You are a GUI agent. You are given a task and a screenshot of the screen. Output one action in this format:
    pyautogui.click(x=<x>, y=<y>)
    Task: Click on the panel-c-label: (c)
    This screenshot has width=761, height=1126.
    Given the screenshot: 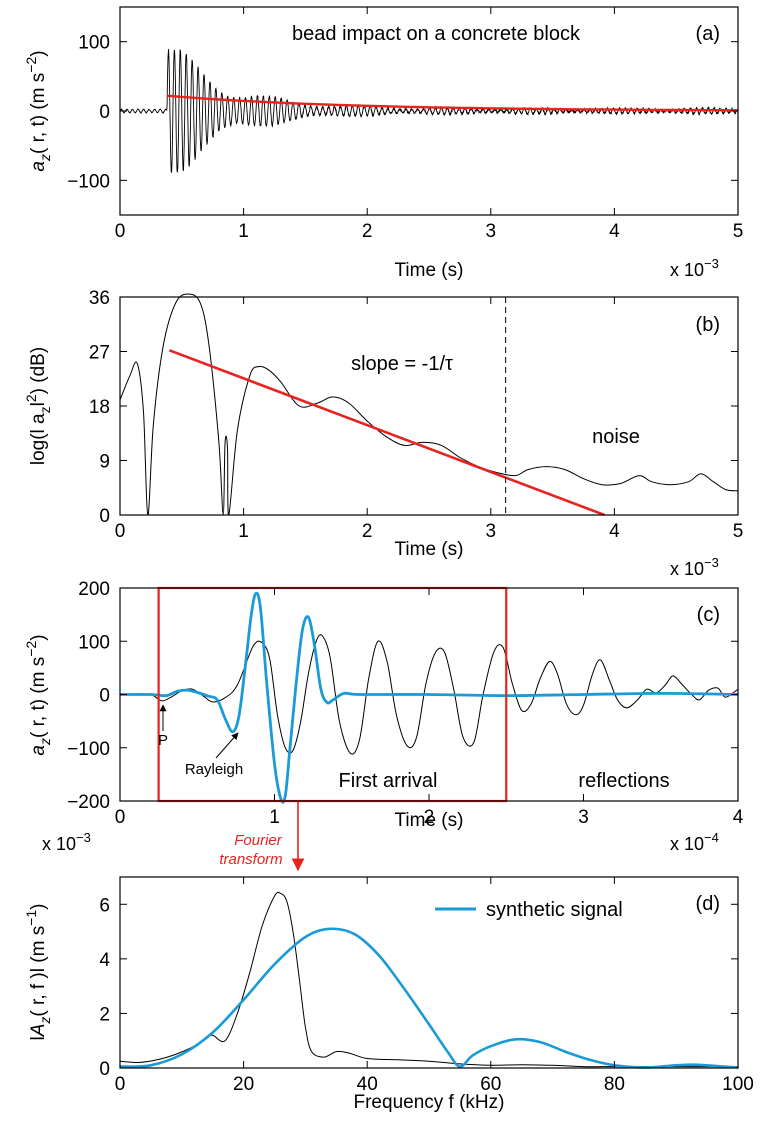 What is the action you would take?
    pyautogui.click(x=708, y=615)
    